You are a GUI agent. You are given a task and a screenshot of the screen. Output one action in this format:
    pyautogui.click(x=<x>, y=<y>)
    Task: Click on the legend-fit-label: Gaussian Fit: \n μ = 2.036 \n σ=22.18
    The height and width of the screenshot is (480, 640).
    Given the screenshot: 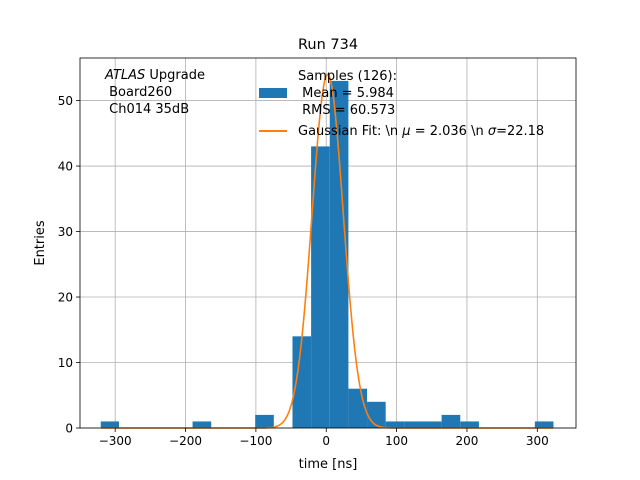 What is the action you would take?
    pyautogui.click(x=421, y=131)
    